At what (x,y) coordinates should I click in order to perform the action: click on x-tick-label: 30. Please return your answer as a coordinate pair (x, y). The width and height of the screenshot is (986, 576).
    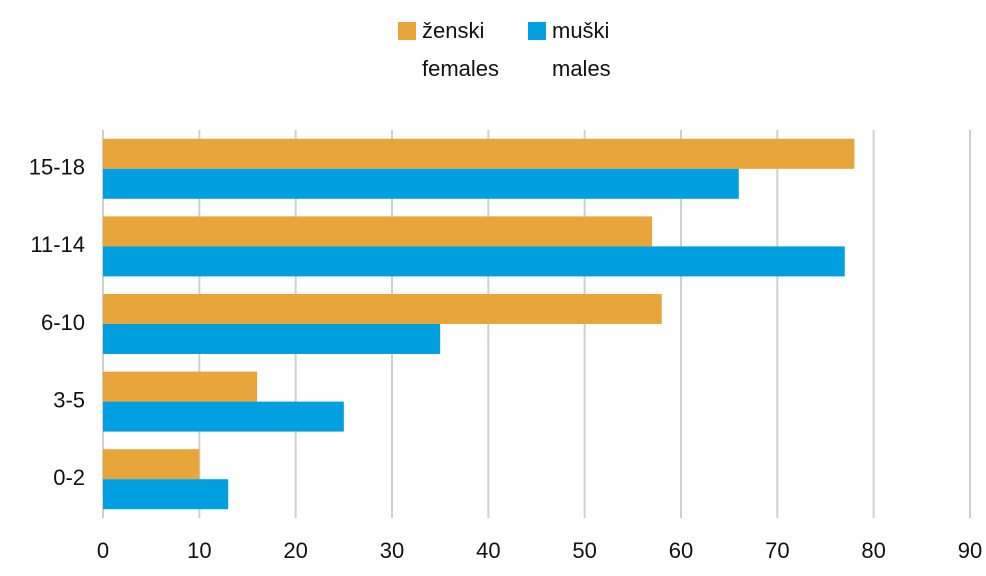
    Looking at the image, I should click on (392, 550).